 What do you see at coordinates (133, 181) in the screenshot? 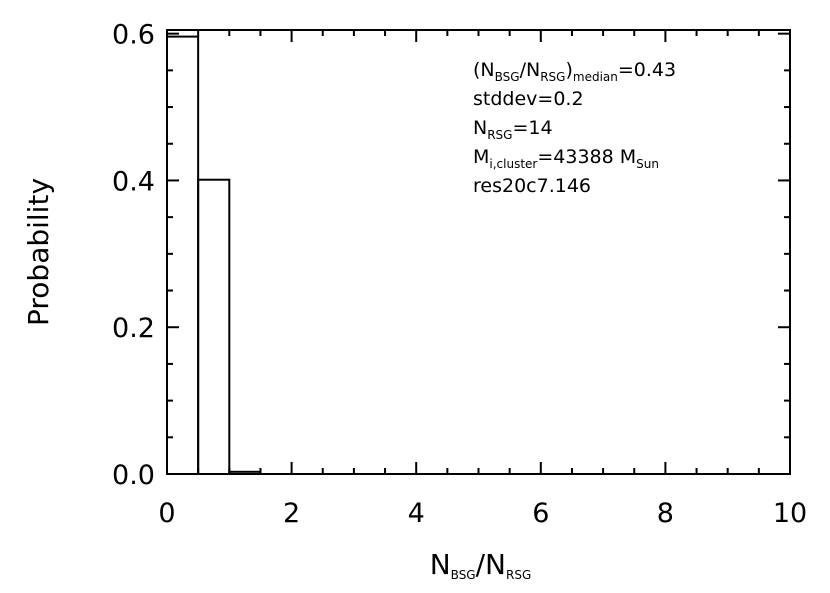
I see `y-tick-label: 0.4` at bounding box center [133, 181].